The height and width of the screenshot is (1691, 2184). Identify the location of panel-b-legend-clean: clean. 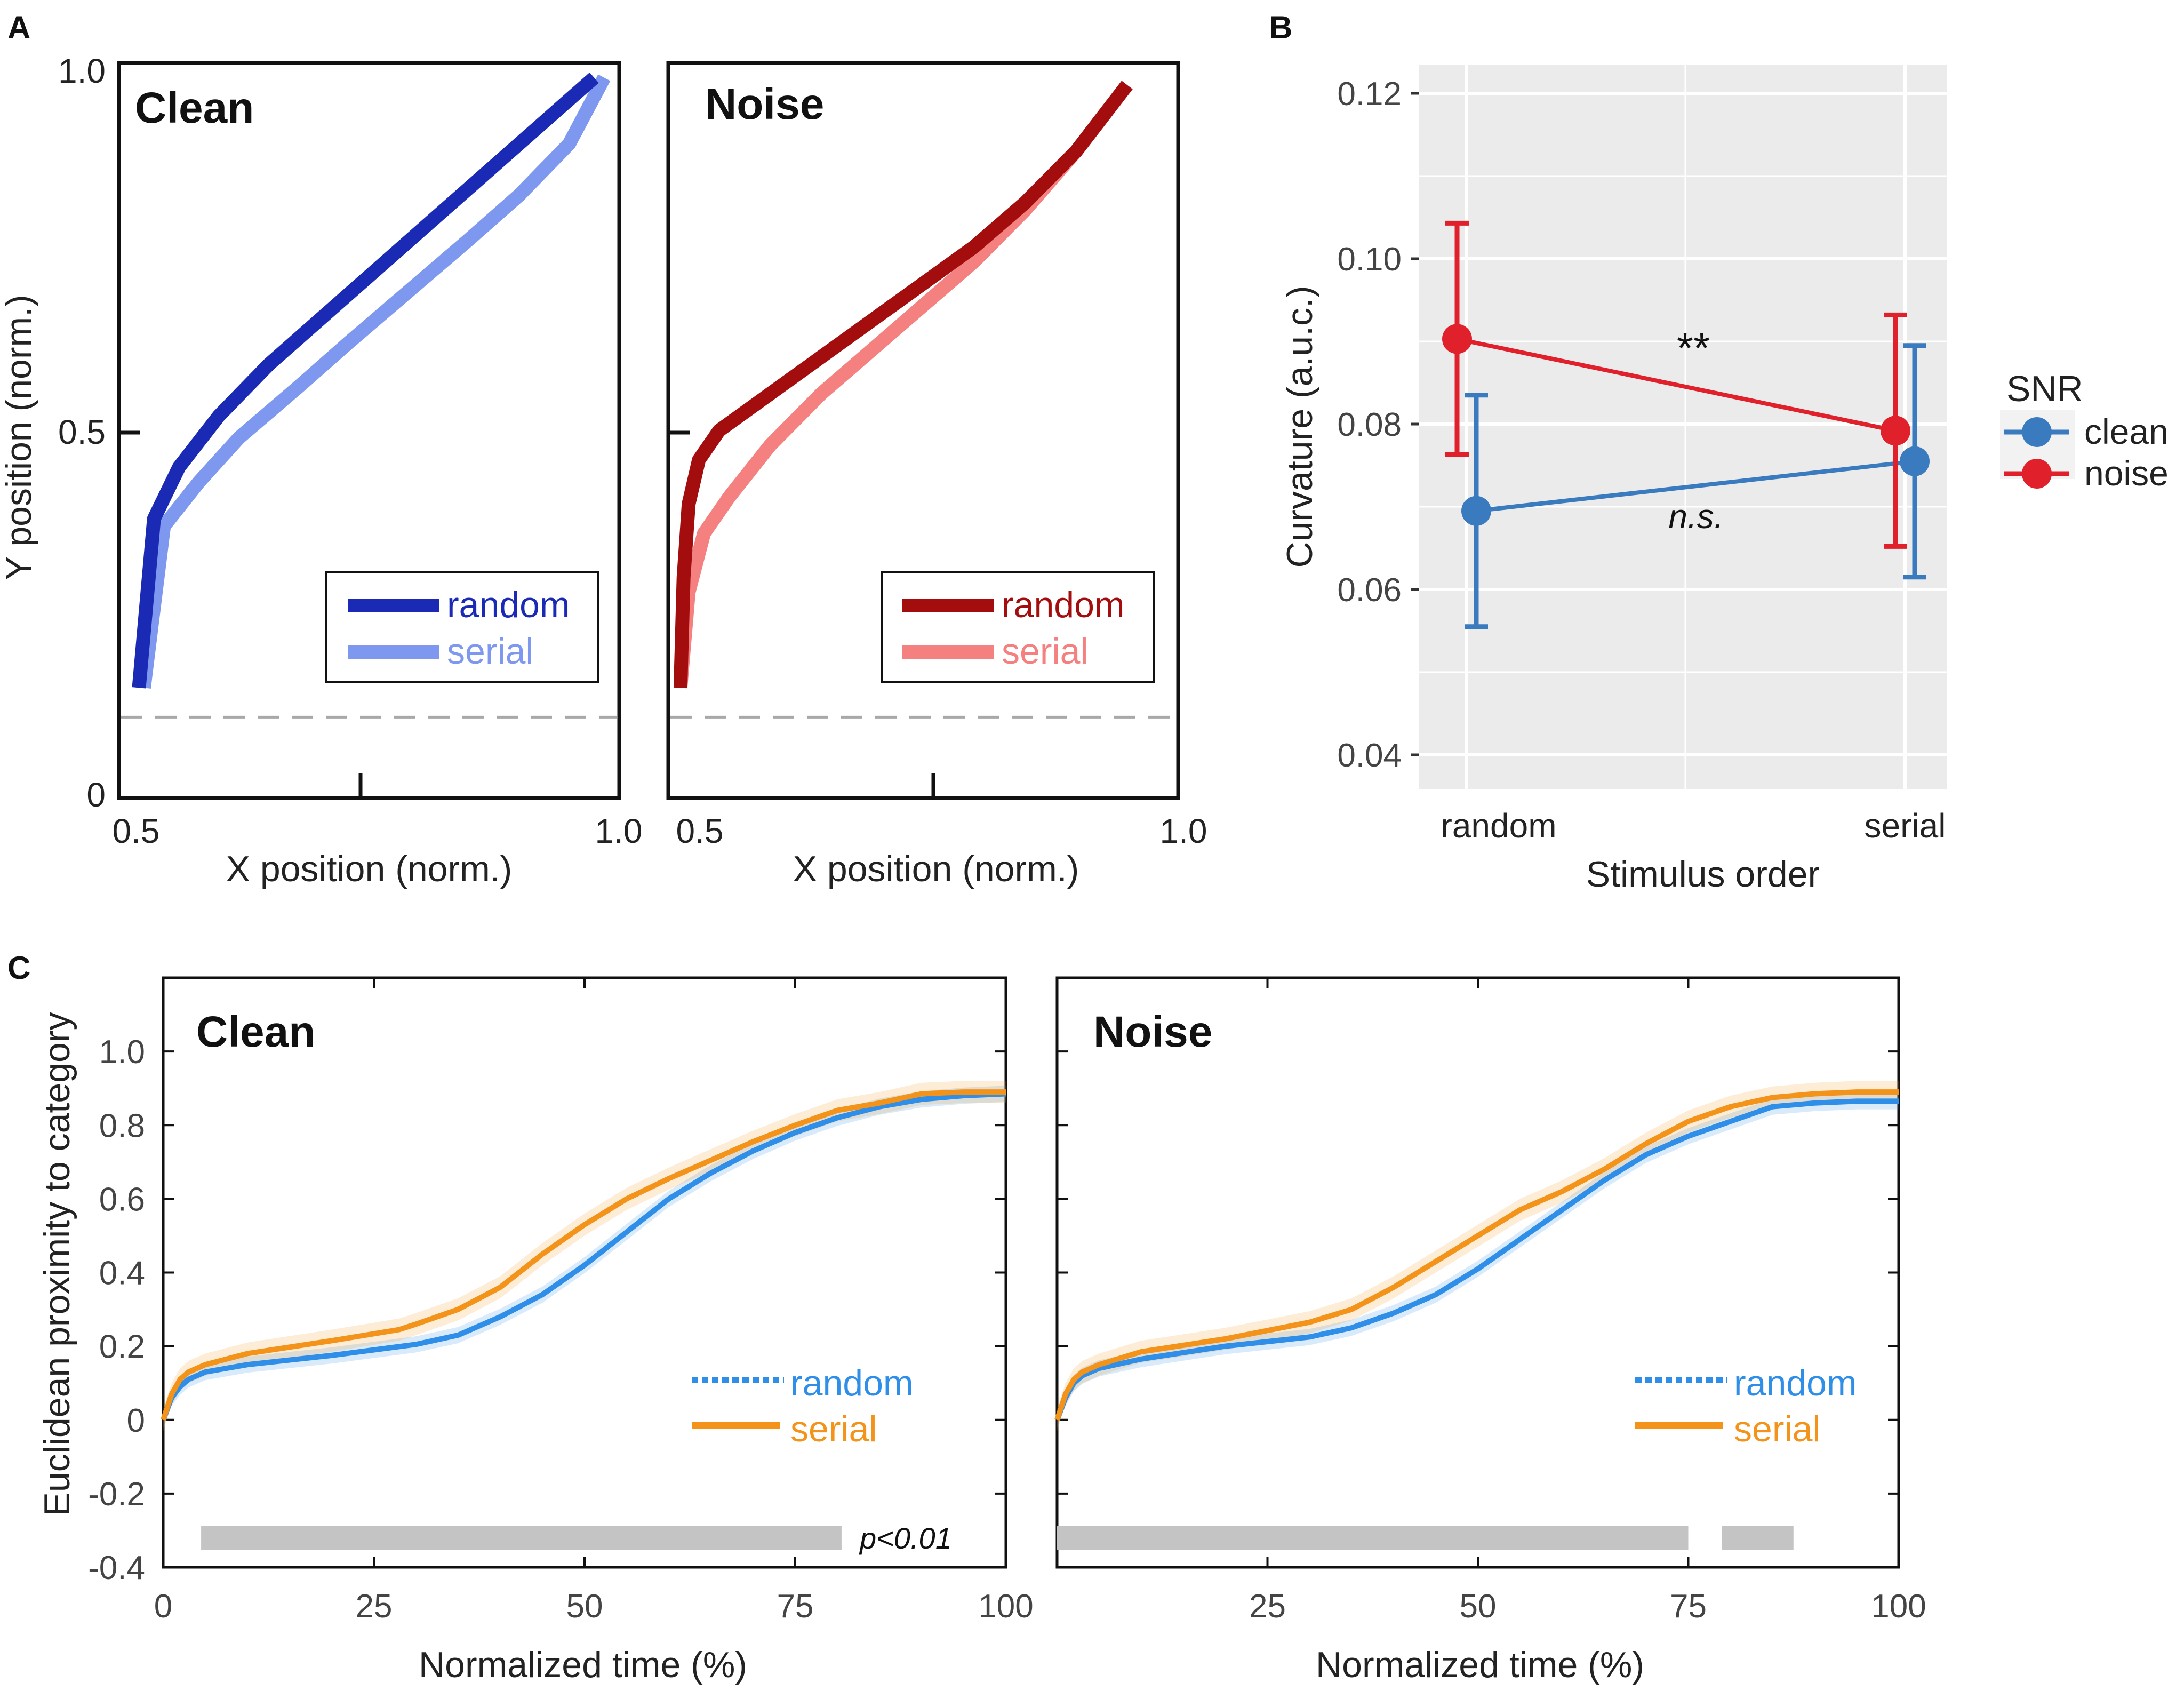
(2126, 432).